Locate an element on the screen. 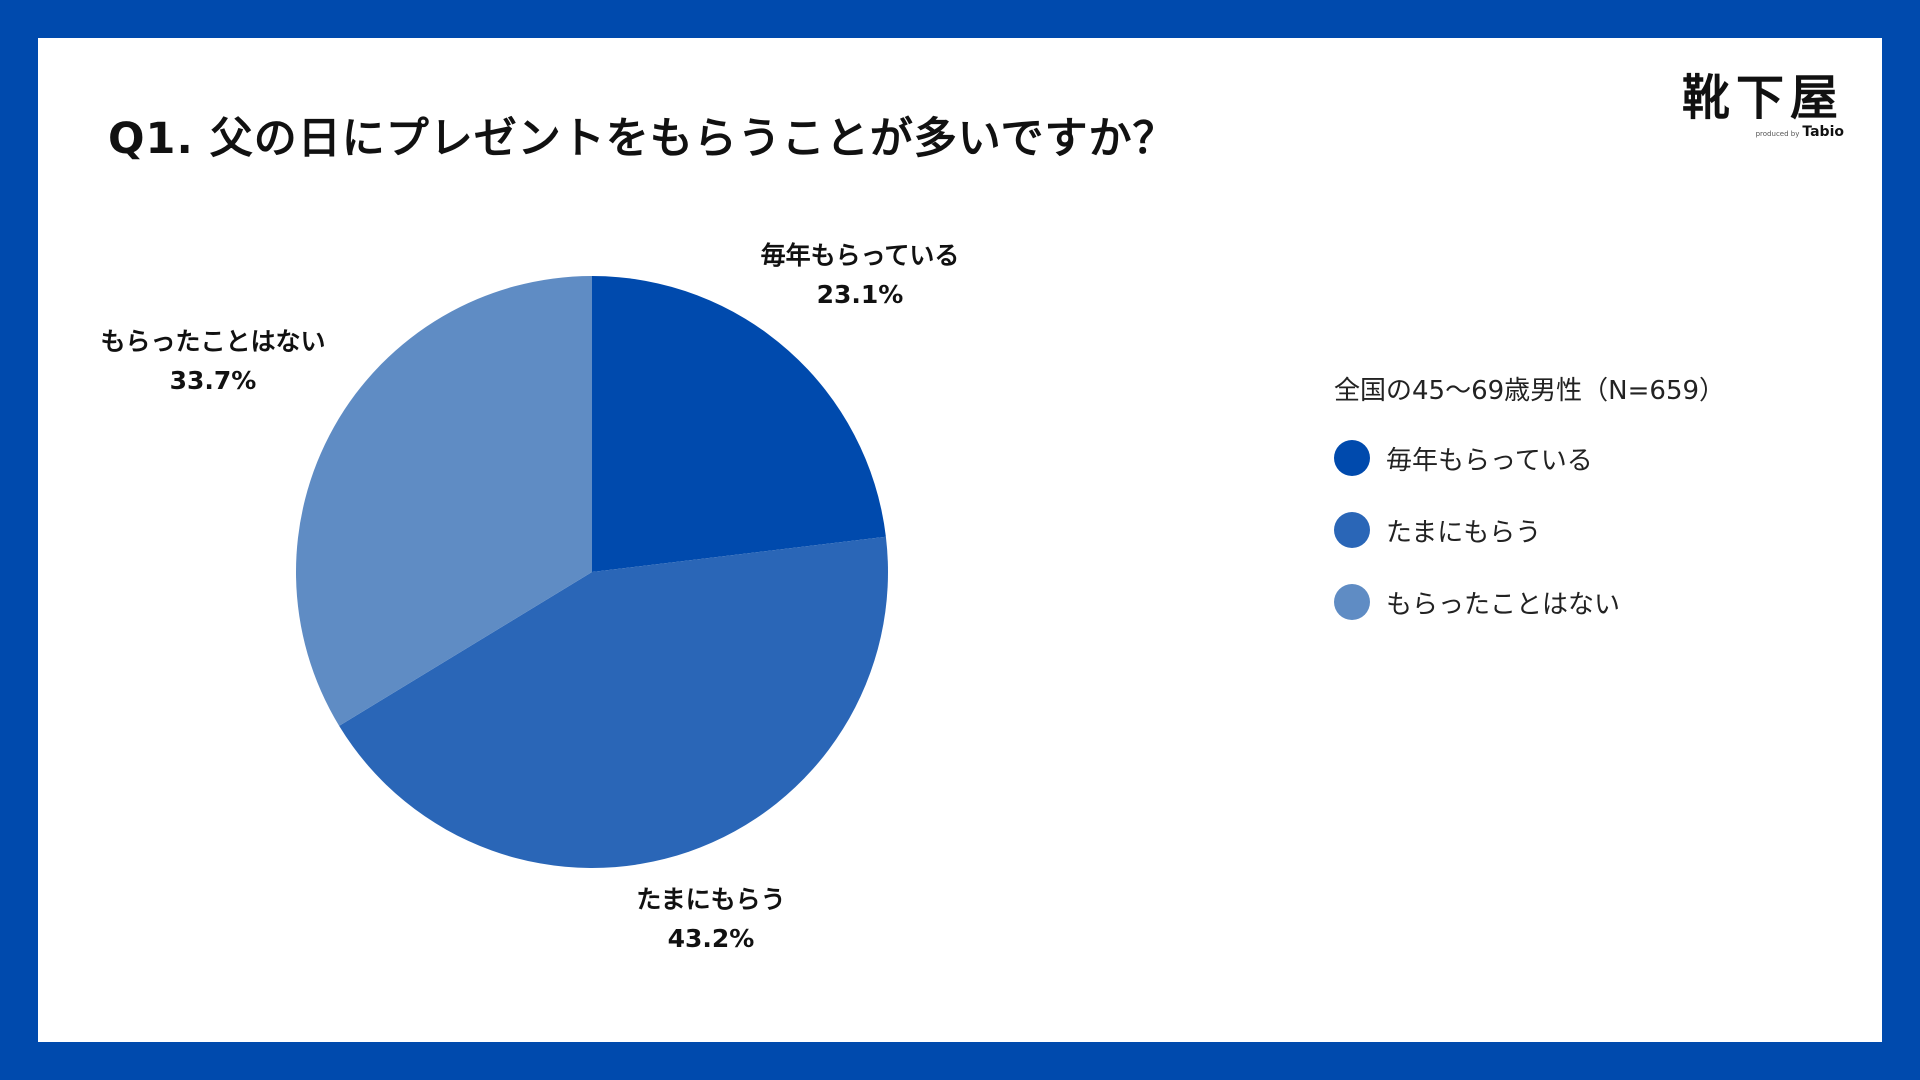  slice-label-every-year-value: 23.1% is located at coordinates (860, 294).